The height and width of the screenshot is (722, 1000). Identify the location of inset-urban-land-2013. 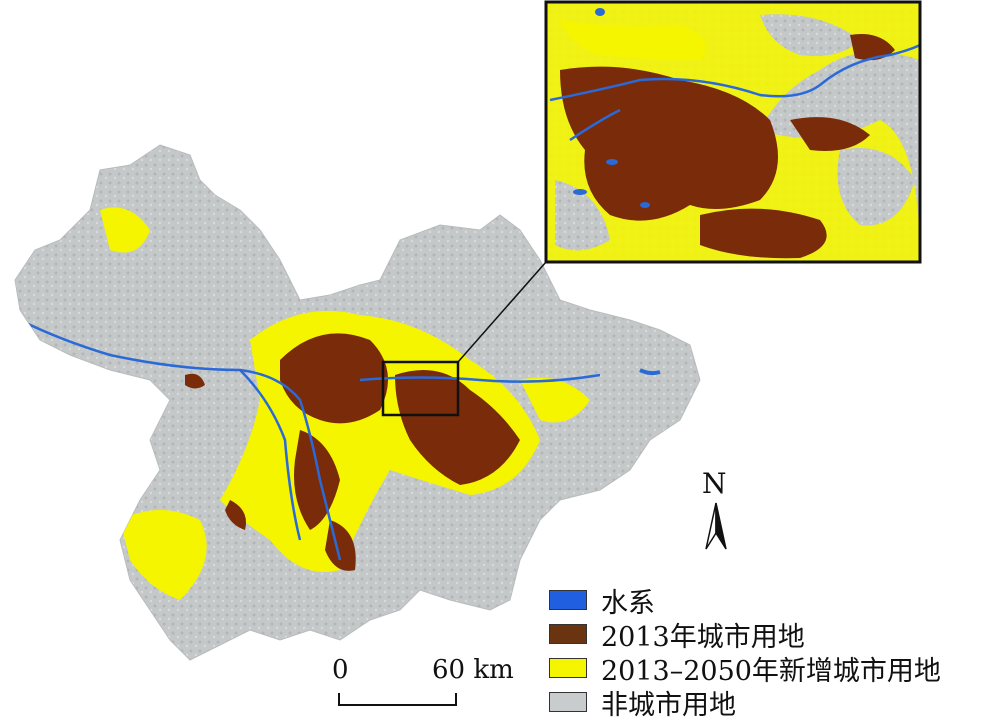
(727, 146).